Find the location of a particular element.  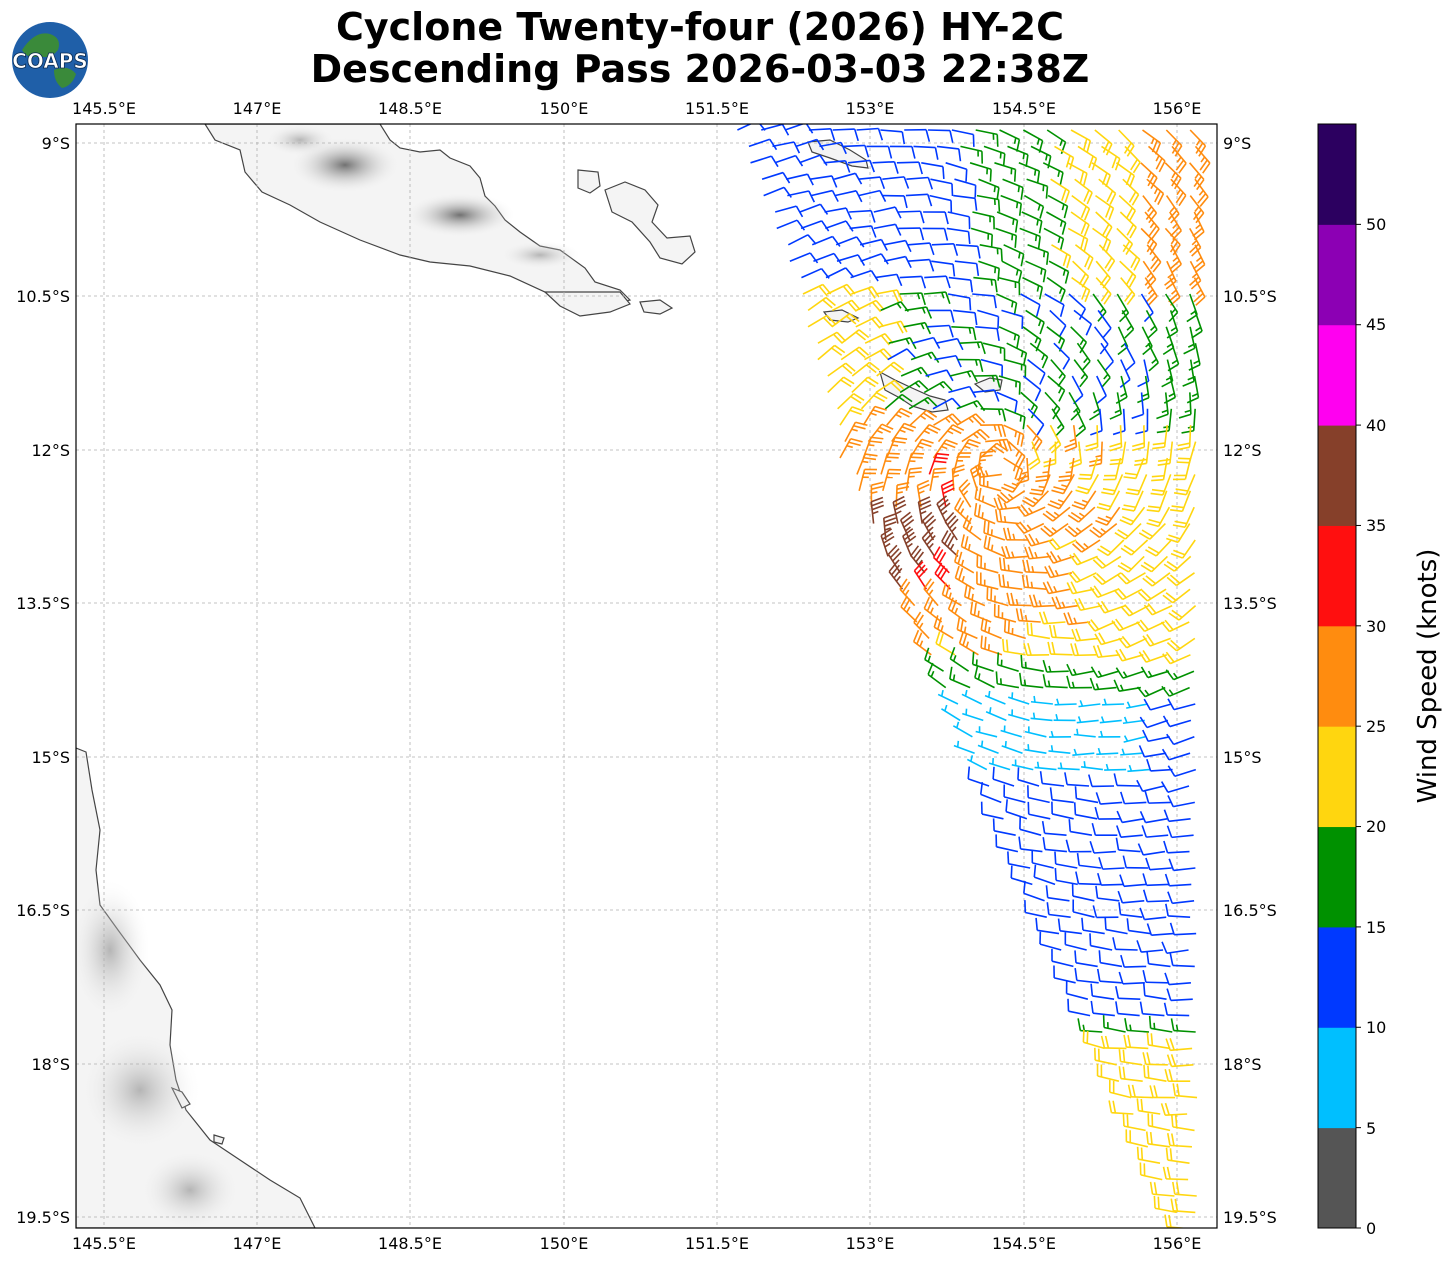

lat-label-right: 19.5°S is located at coordinates (1250, 1217).